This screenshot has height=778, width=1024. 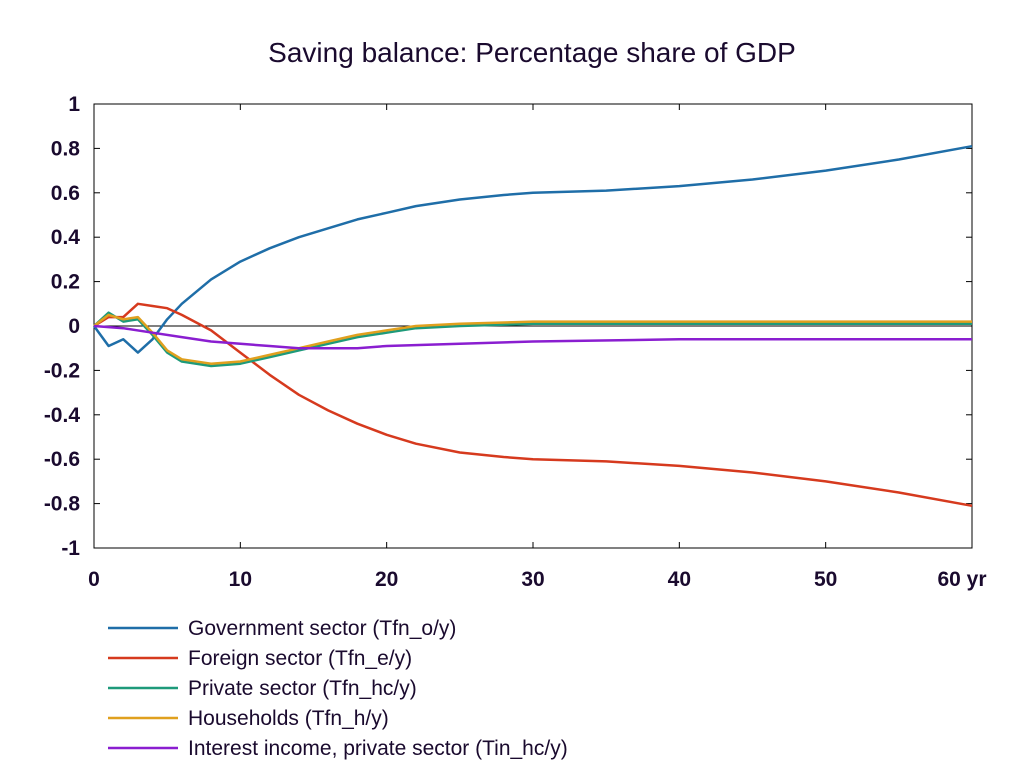 What do you see at coordinates (300, 658) in the screenshot?
I see `legend-entry: Foreign sector (Tfn_e/y)` at bounding box center [300, 658].